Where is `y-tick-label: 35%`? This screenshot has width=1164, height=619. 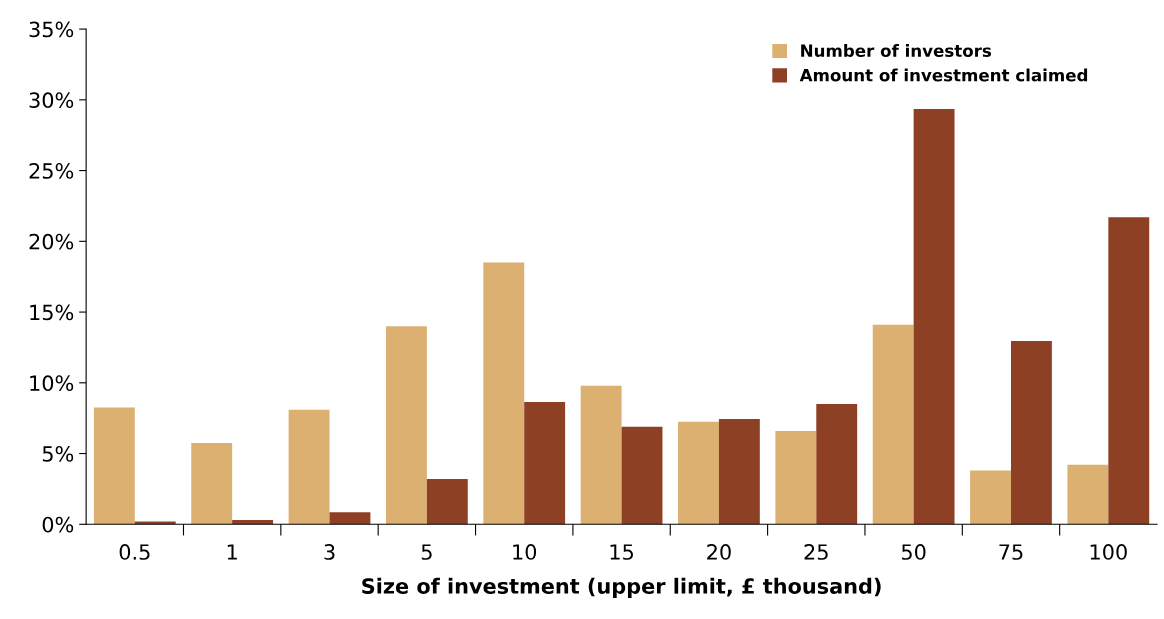
y-tick-label: 35% is located at coordinates (51, 29).